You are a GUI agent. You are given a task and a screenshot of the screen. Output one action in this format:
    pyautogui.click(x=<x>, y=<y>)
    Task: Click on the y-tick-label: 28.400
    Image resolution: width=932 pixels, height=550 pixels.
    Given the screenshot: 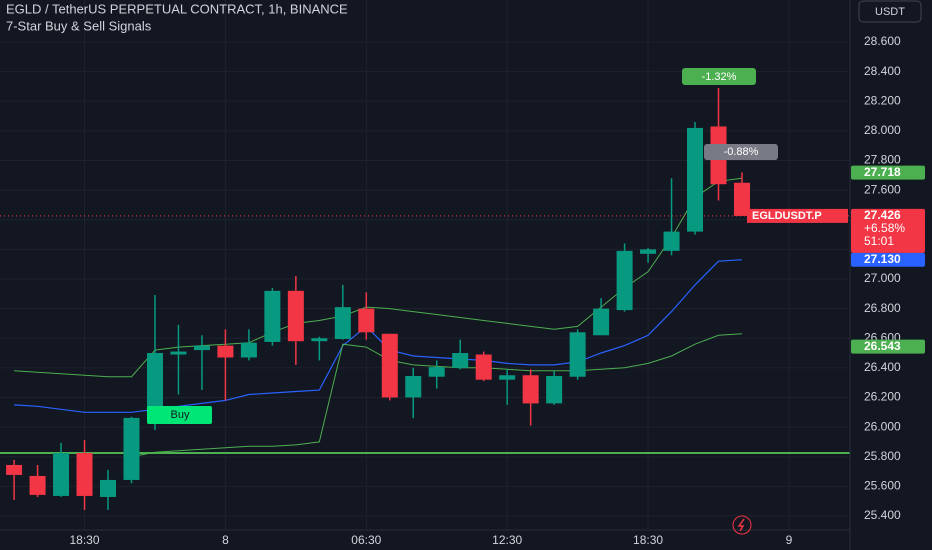 What is the action you would take?
    pyautogui.click(x=882, y=71)
    